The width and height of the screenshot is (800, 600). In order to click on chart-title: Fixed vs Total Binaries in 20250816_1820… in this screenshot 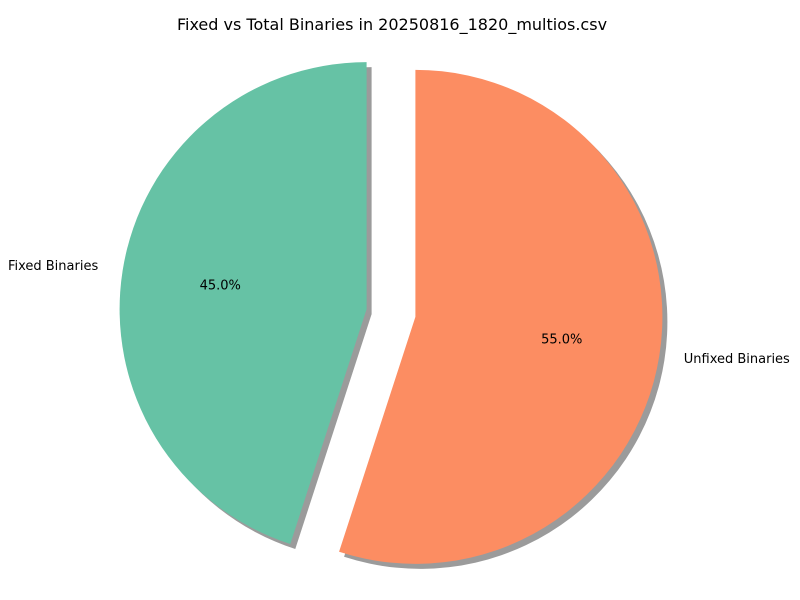, I will do `click(392, 25)`.